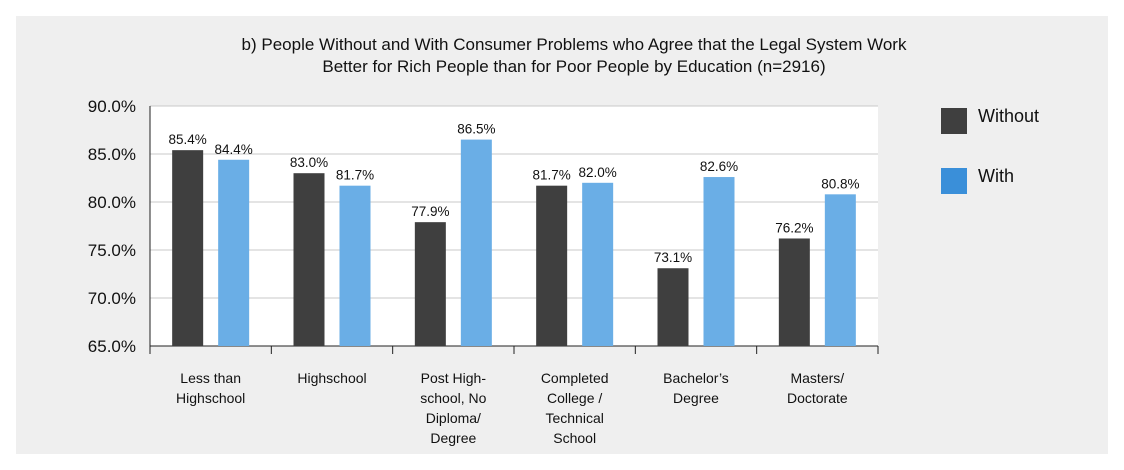  What do you see at coordinates (112, 298) in the screenshot?
I see `y-tick-label: 70.0%` at bounding box center [112, 298].